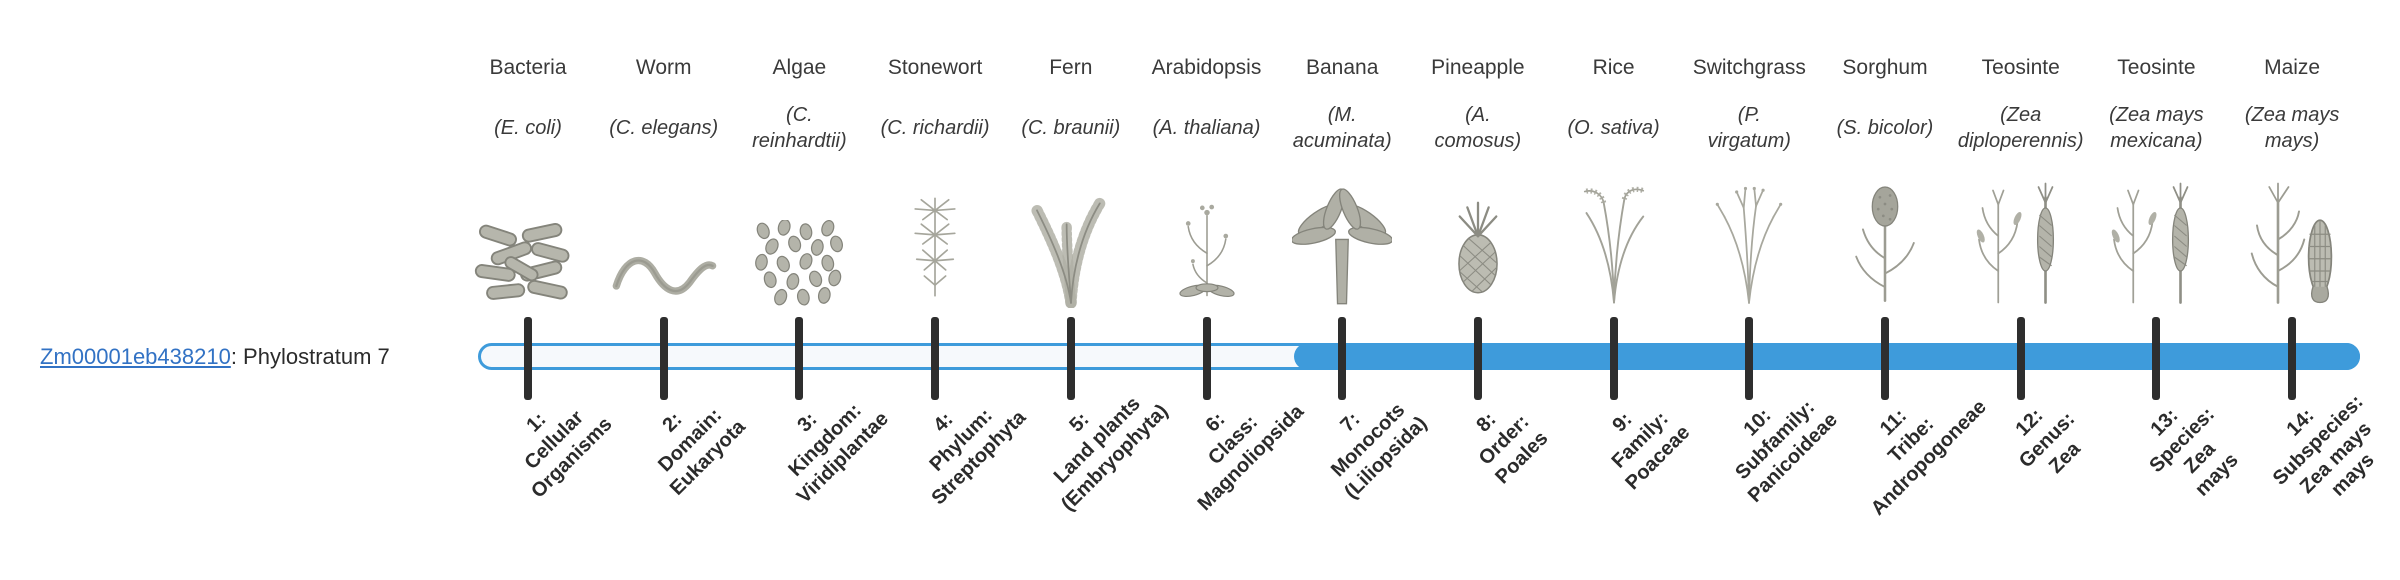 Image resolution: width=2400 pixels, height=580 pixels. What do you see at coordinates (1342, 128) in the screenshot?
I see `organism-scientific-name: (M. acuminata)` at bounding box center [1342, 128].